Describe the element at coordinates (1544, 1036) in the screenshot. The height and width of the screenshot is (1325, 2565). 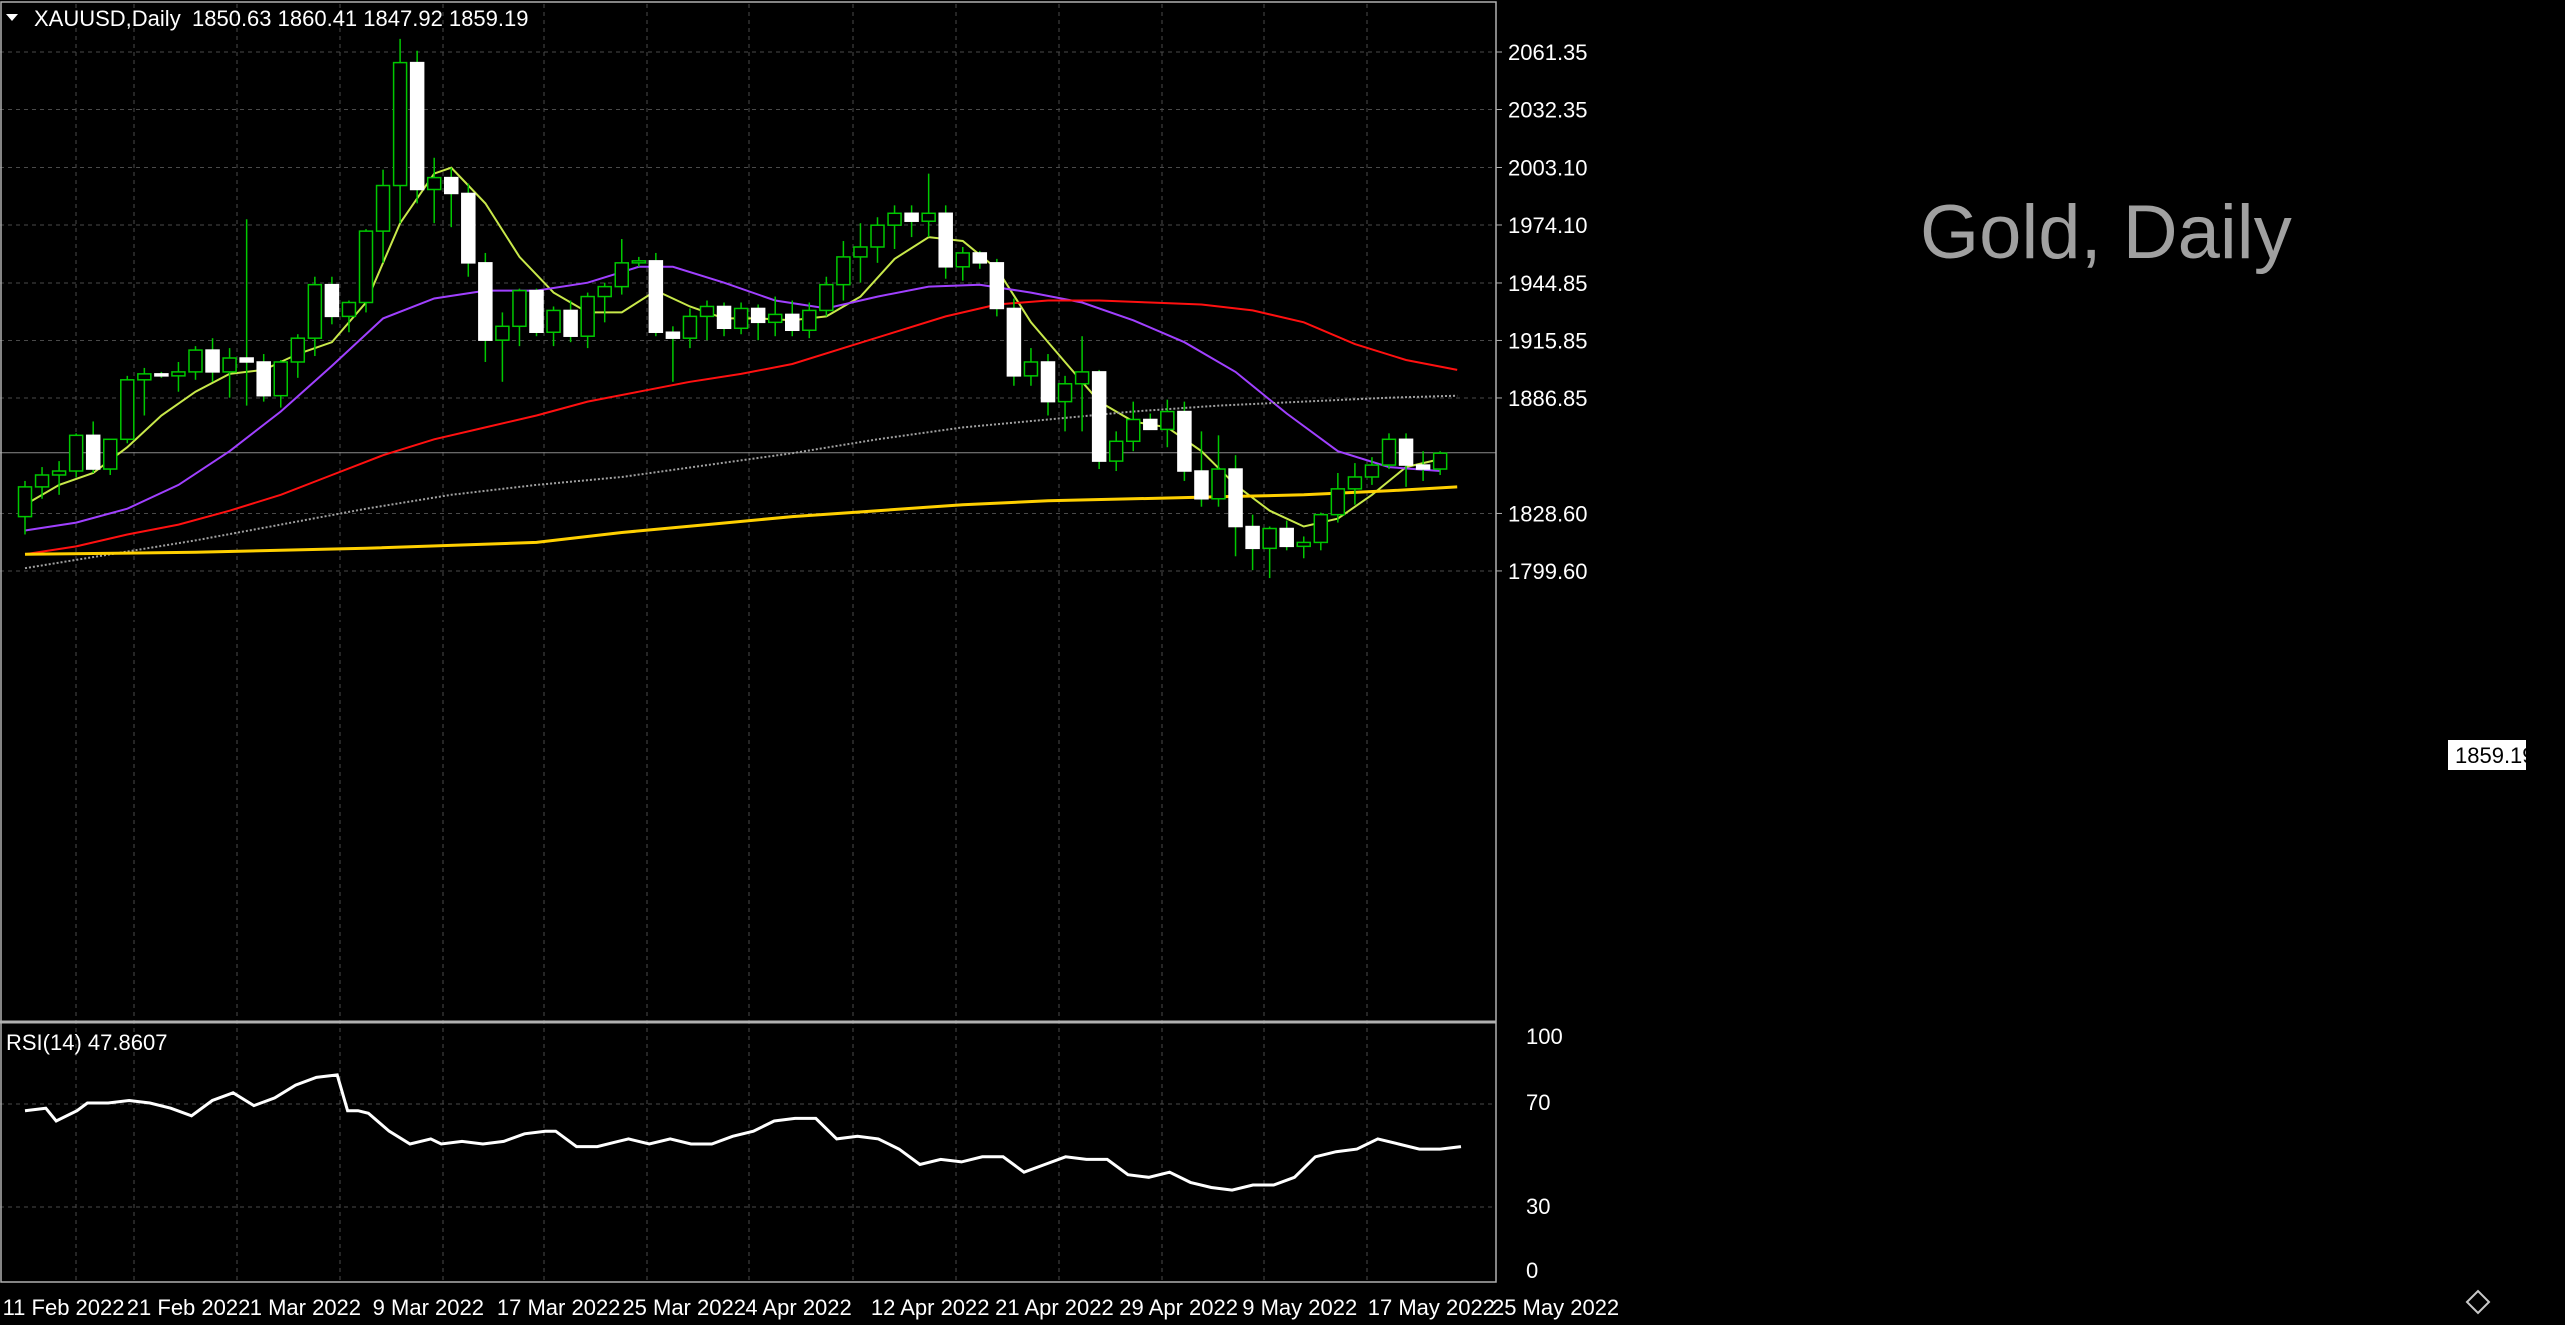
I see `rsi-tick-label: 100` at that location.